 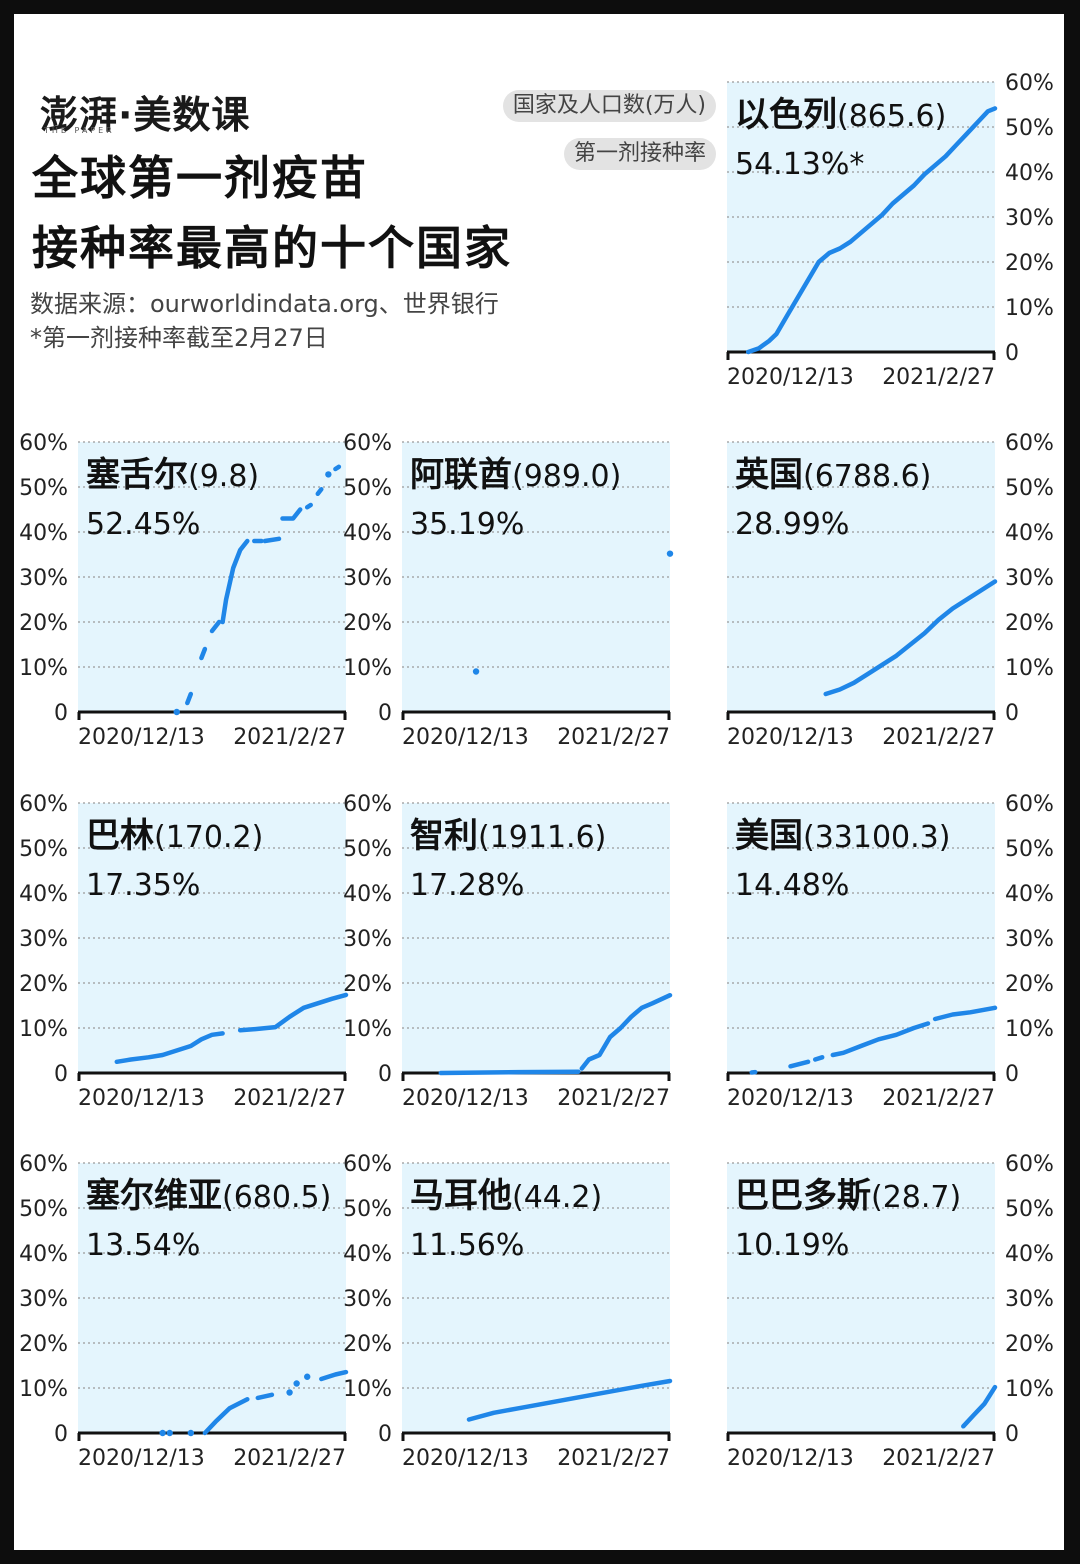 I want to click on country-label: 以色列(865.6), so click(x=840, y=115).